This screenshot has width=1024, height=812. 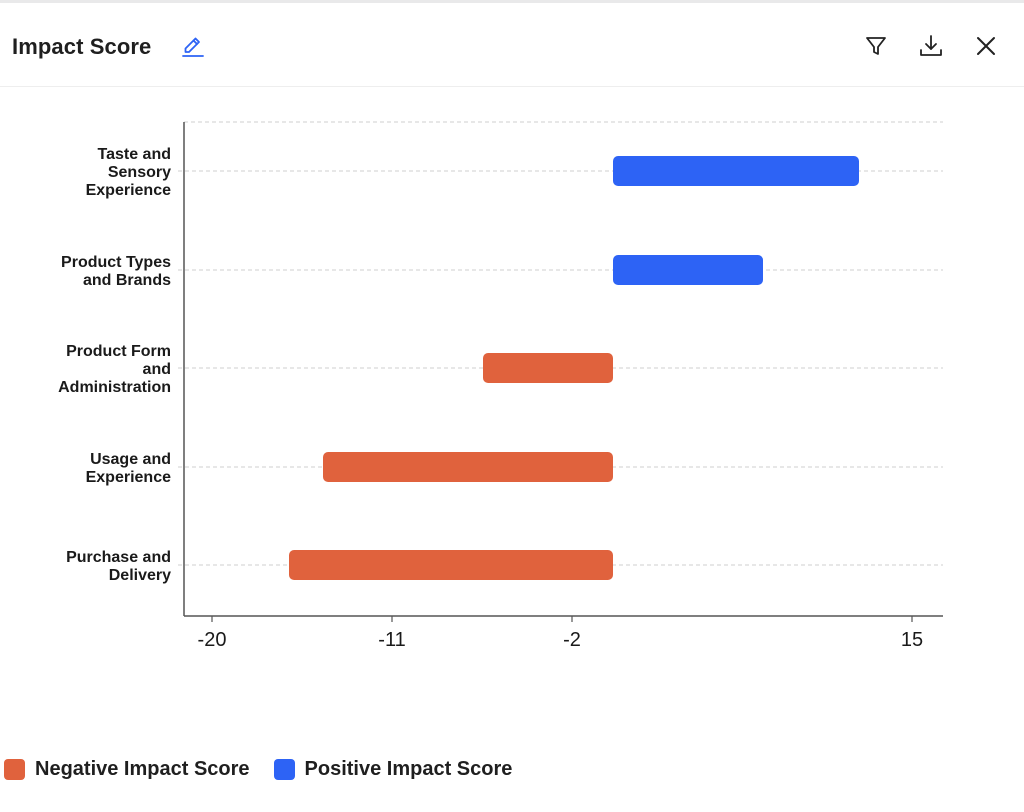 What do you see at coordinates (912, 640) in the screenshot?
I see `x-tick-label: 15` at bounding box center [912, 640].